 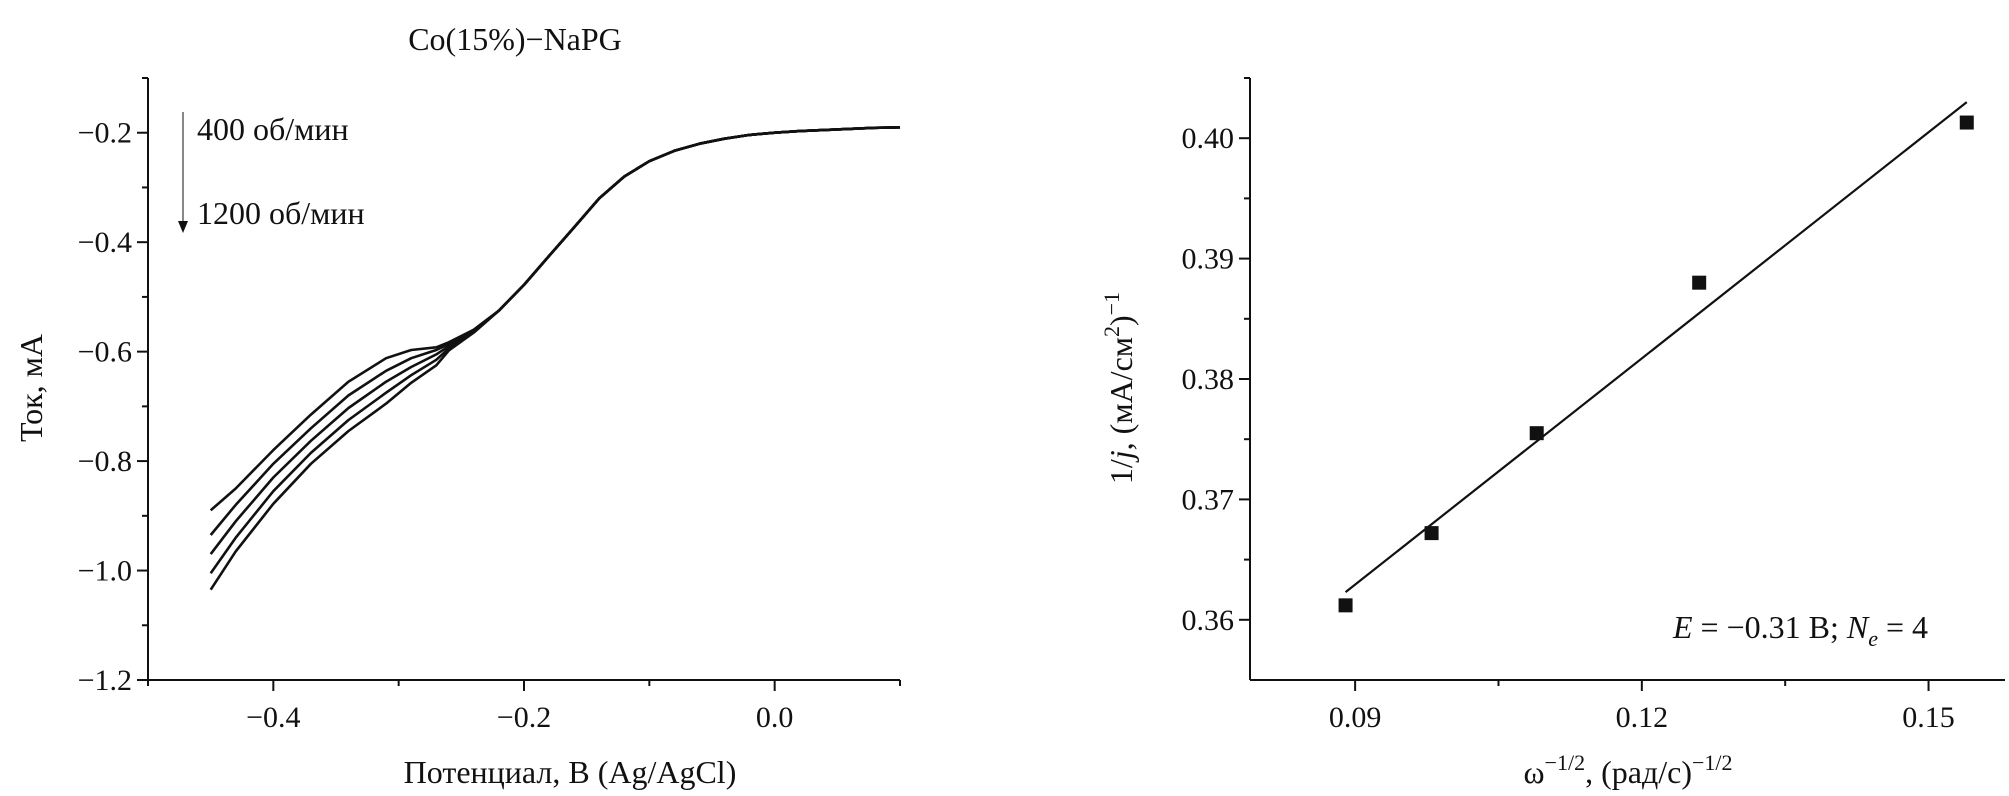 I want to click on left-y-tick-label: −1.2, so click(x=105, y=680).